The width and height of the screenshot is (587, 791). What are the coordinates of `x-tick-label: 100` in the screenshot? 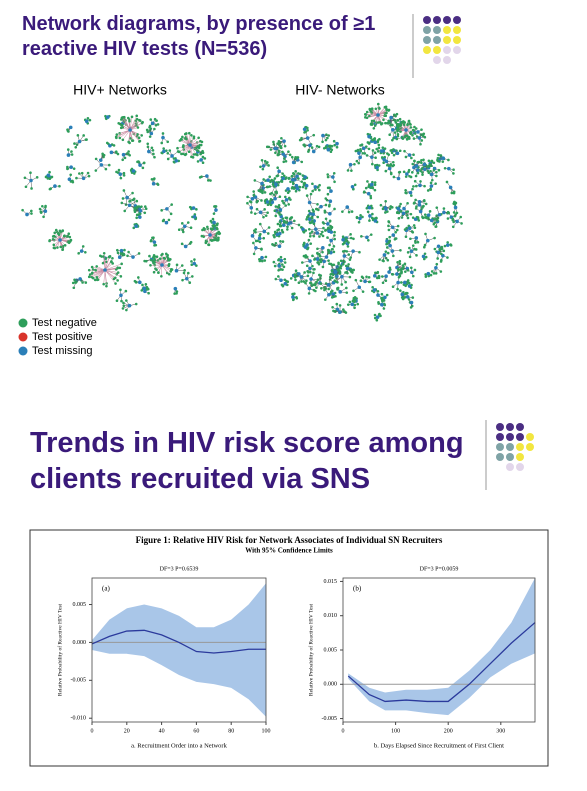 It's located at (395, 731).